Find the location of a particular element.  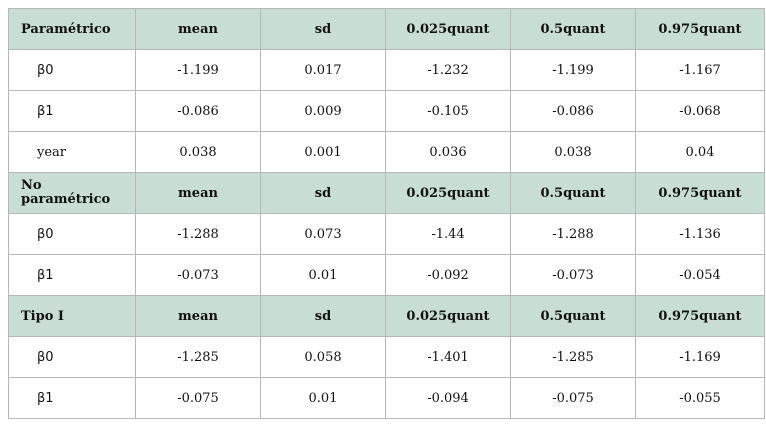

cell-q975: -1.169 is located at coordinates (700, 357).